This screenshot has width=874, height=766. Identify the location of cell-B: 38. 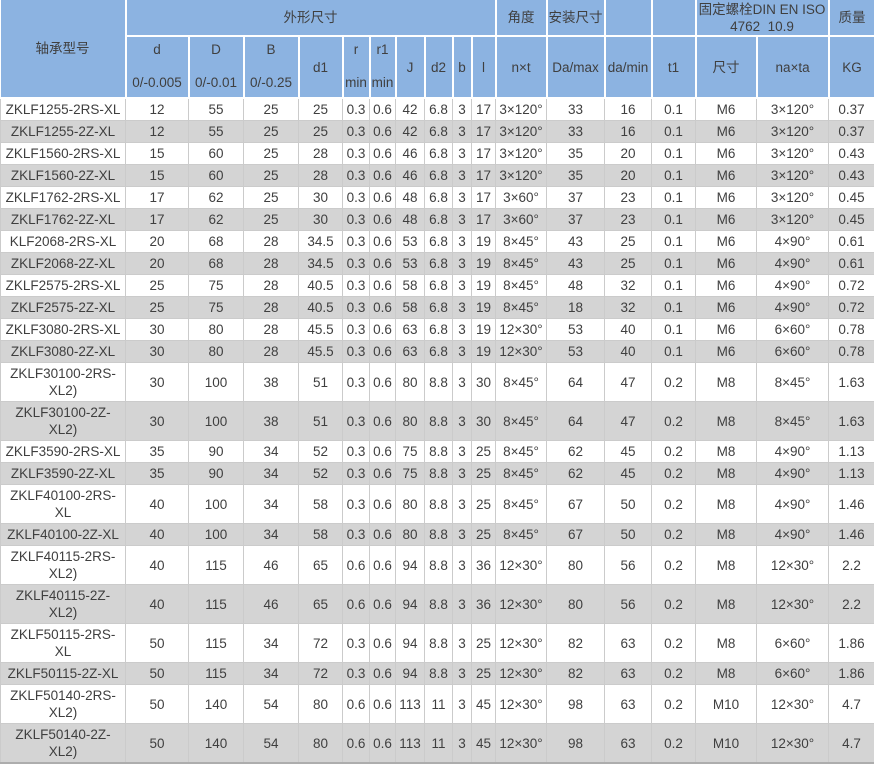
(271, 382).